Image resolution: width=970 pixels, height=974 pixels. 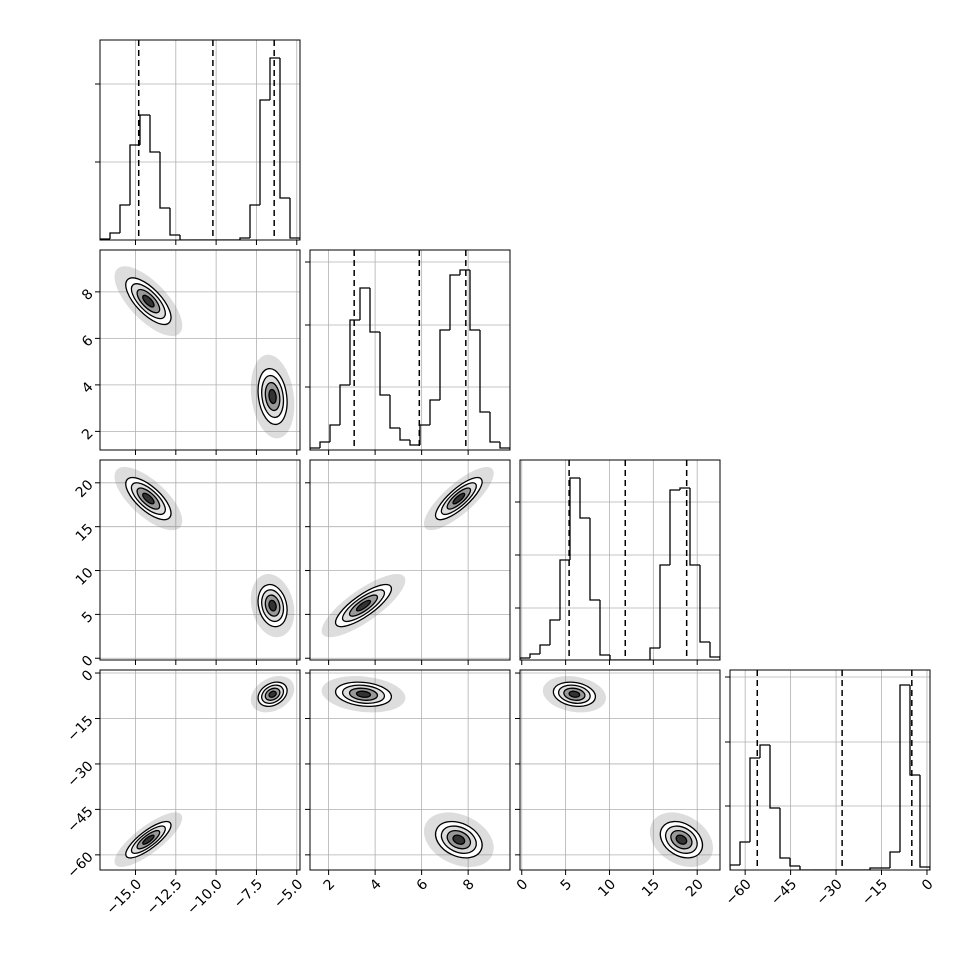 I want to click on x-tick-label: −15, so click(x=875, y=892).